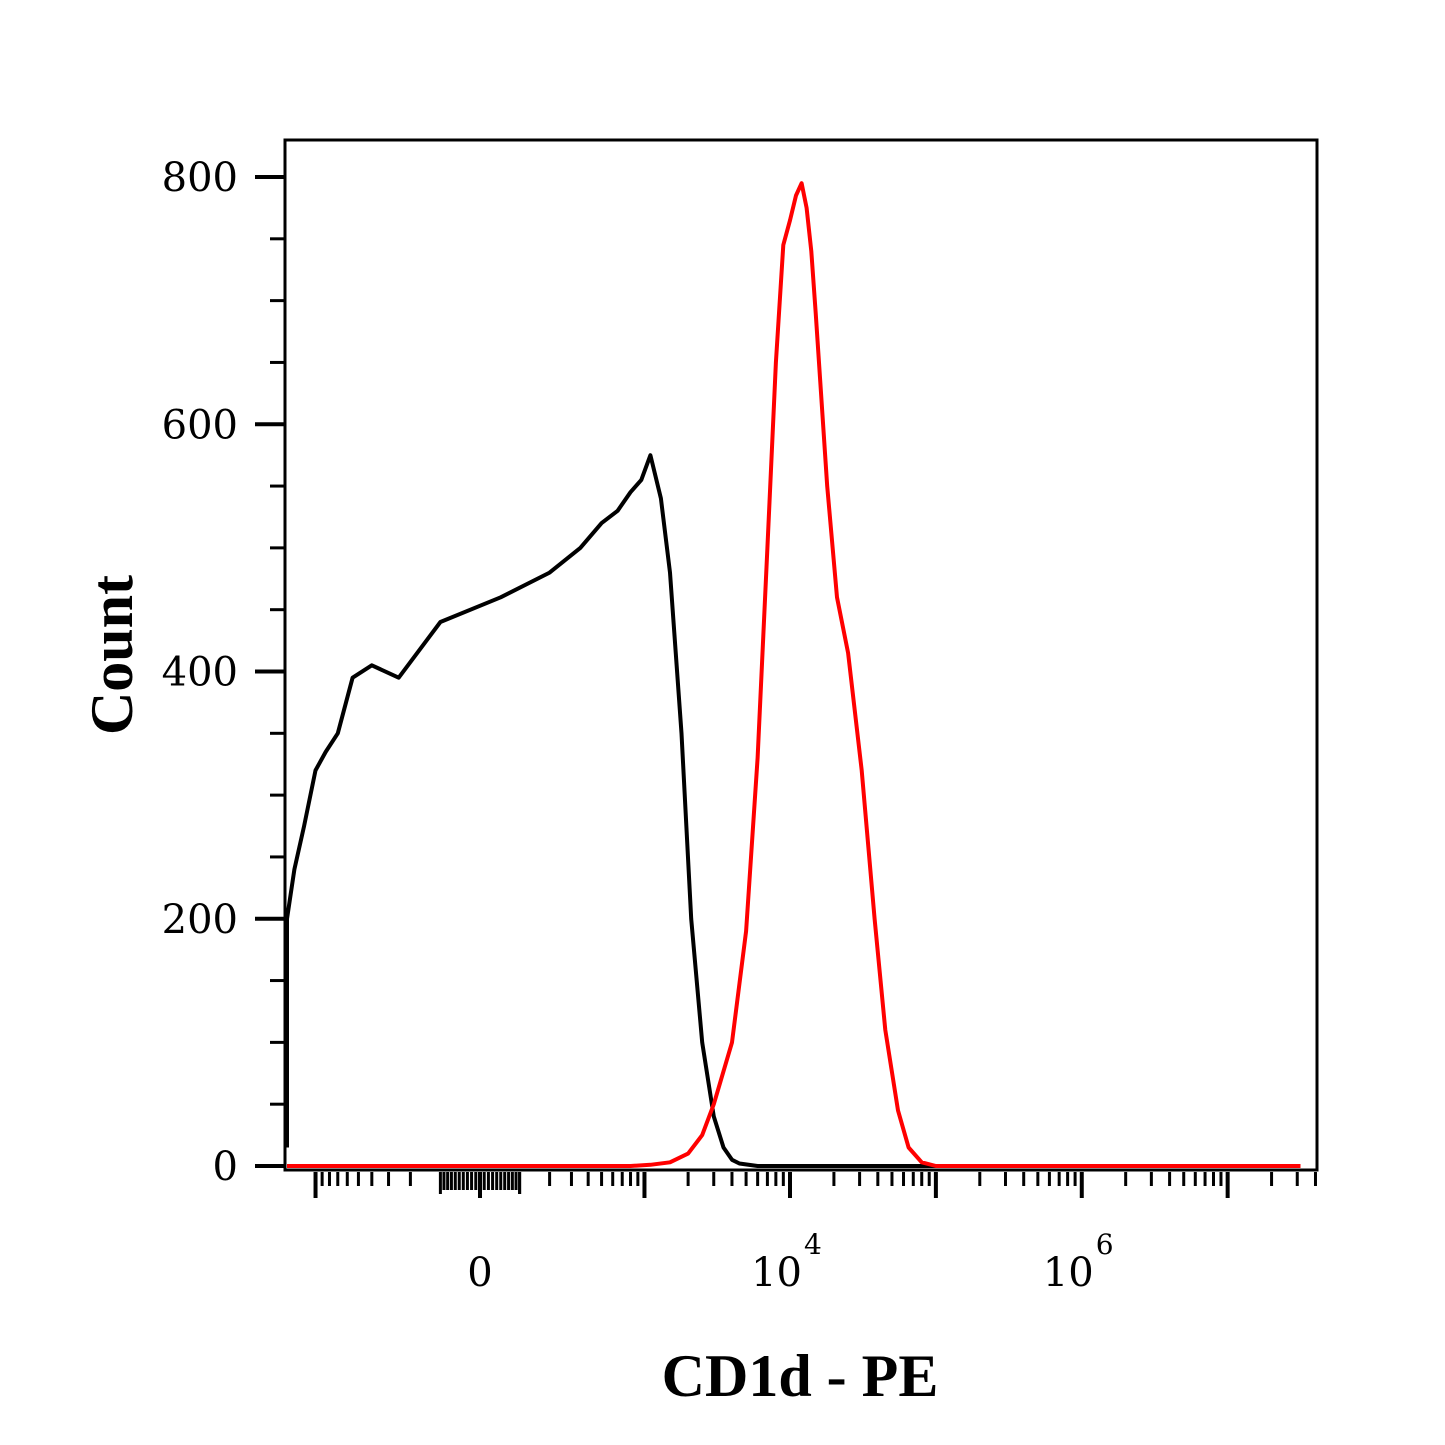  What do you see at coordinates (200, 673) in the screenshot?
I see `y-tick-label: 400` at bounding box center [200, 673].